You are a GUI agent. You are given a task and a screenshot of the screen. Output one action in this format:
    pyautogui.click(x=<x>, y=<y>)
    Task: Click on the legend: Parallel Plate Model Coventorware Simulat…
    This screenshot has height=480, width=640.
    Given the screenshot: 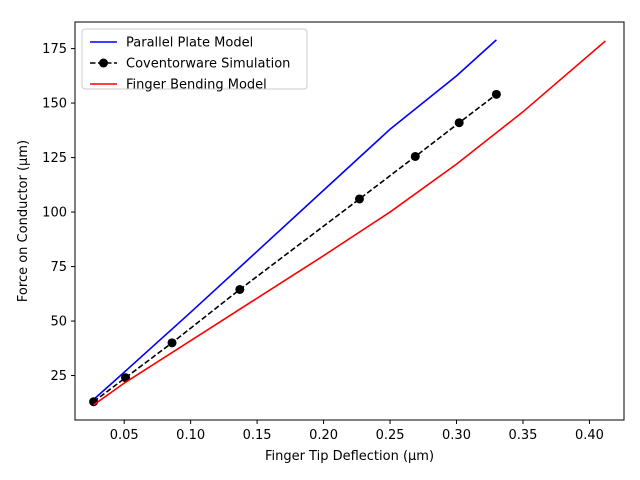 What is the action you would take?
    pyautogui.click(x=194, y=60)
    